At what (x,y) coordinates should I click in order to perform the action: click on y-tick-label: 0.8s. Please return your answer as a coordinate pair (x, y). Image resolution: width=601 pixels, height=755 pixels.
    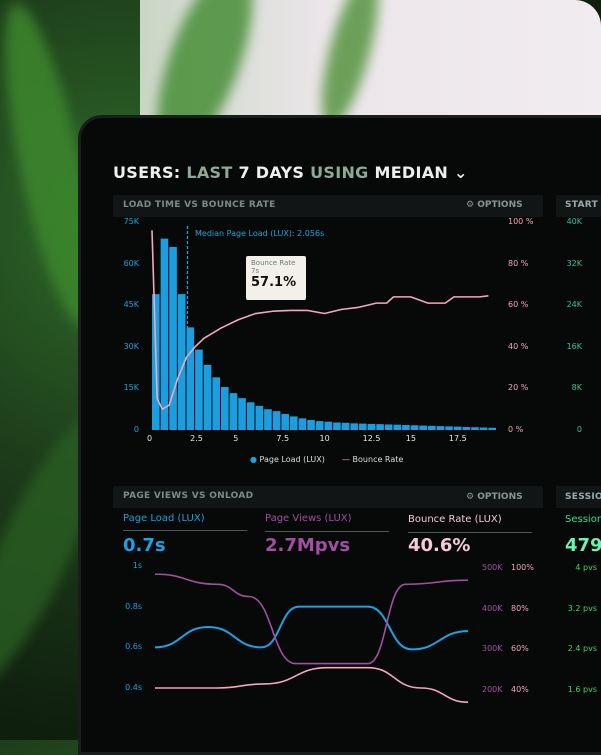
    Looking at the image, I should click on (133, 606).